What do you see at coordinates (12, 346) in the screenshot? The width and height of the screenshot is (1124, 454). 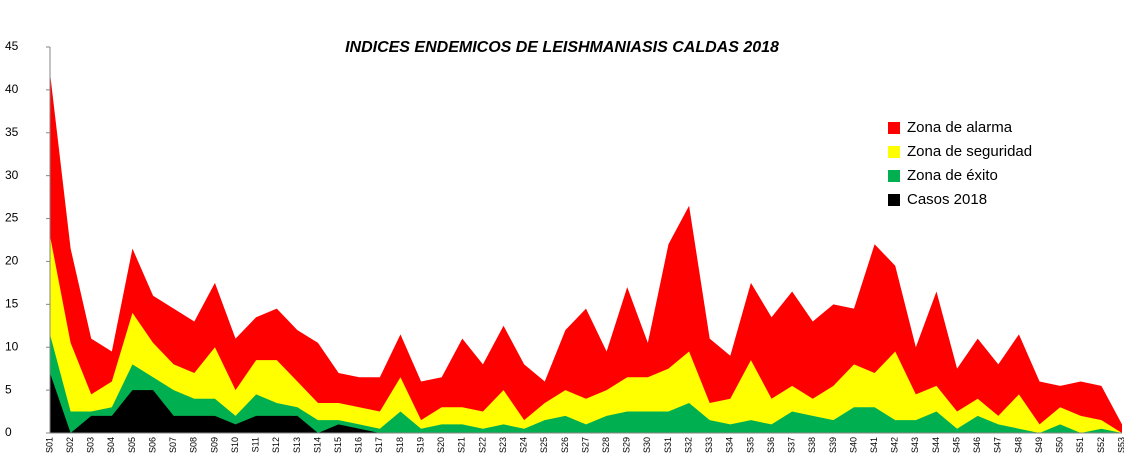 I see `y-tick-label: 10` at bounding box center [12, 346].